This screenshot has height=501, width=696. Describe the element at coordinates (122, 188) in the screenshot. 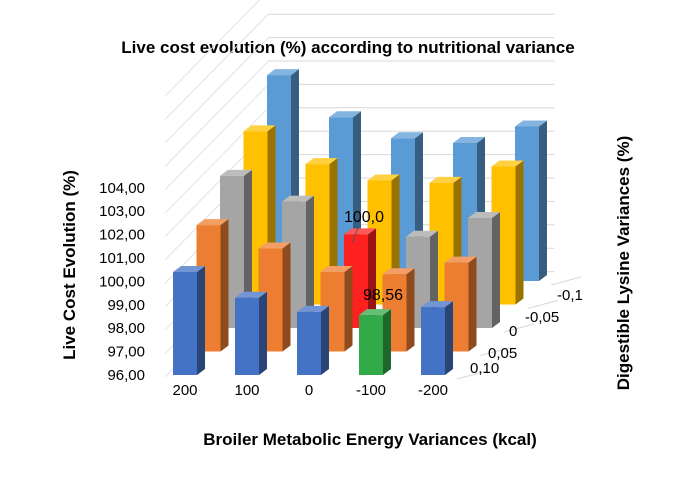

I see `y-tick-label: 104,00` at that location.